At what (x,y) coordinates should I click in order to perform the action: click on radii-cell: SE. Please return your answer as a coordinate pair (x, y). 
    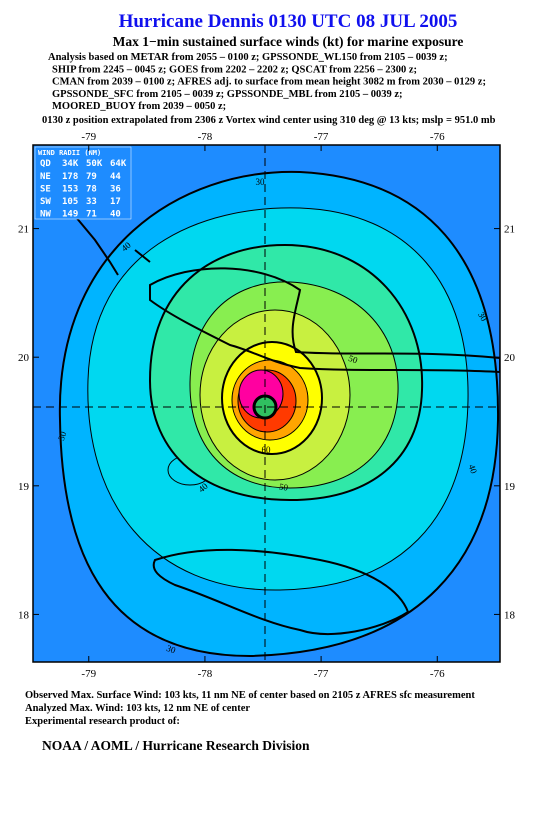
    Looking at the image, I should click on (45, 190).